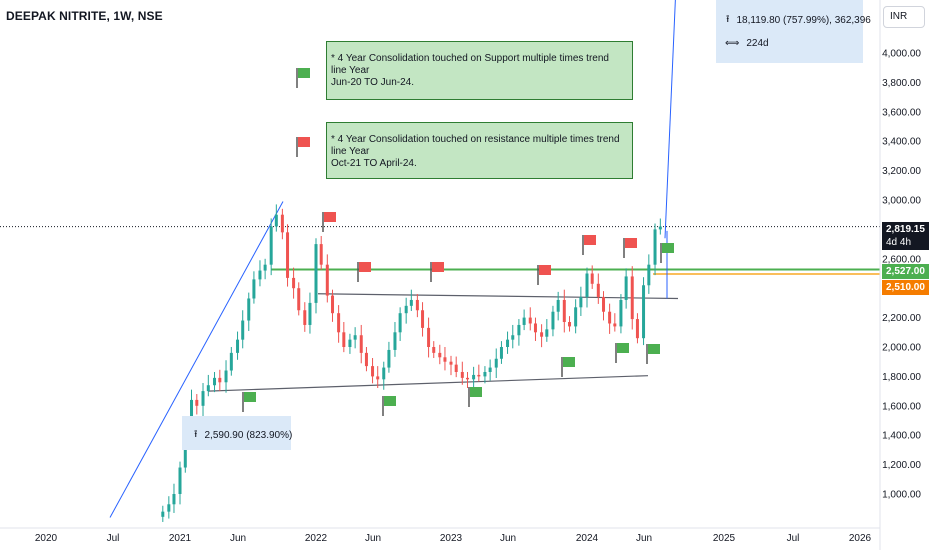 The height and width of the screenshot is (550, 932). What do you see at coordinates (901, 406) in the screenshot?
I see `y-tick-label: 1,600.00` at bounding box center [901, 406].